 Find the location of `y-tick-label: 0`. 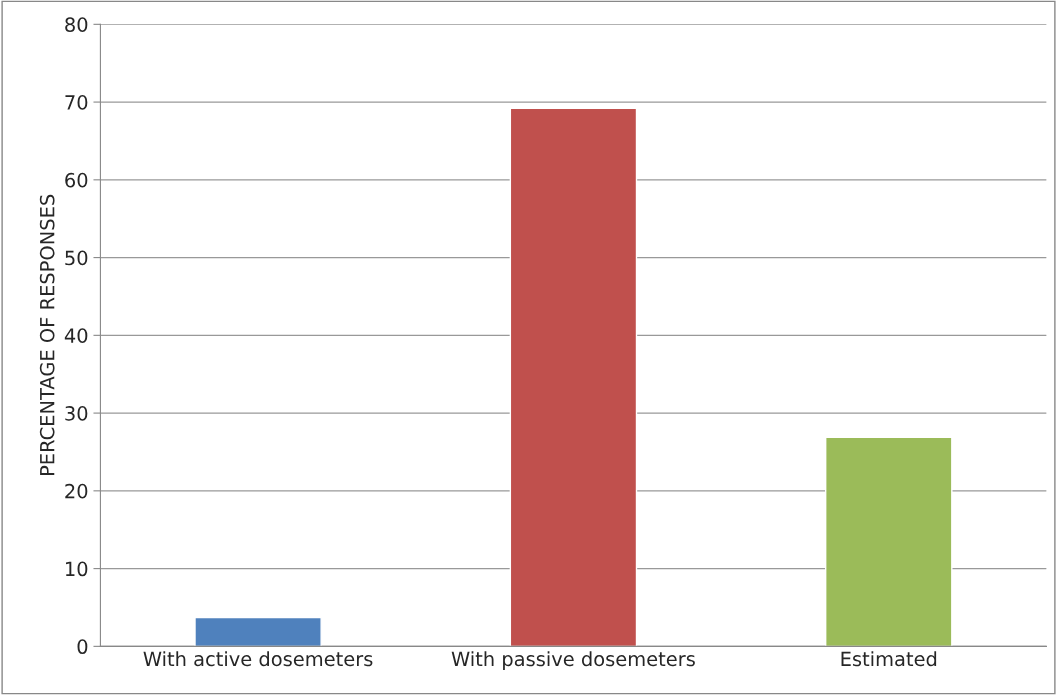

y-tick-label: 0 is located at coordinates (82, 647).